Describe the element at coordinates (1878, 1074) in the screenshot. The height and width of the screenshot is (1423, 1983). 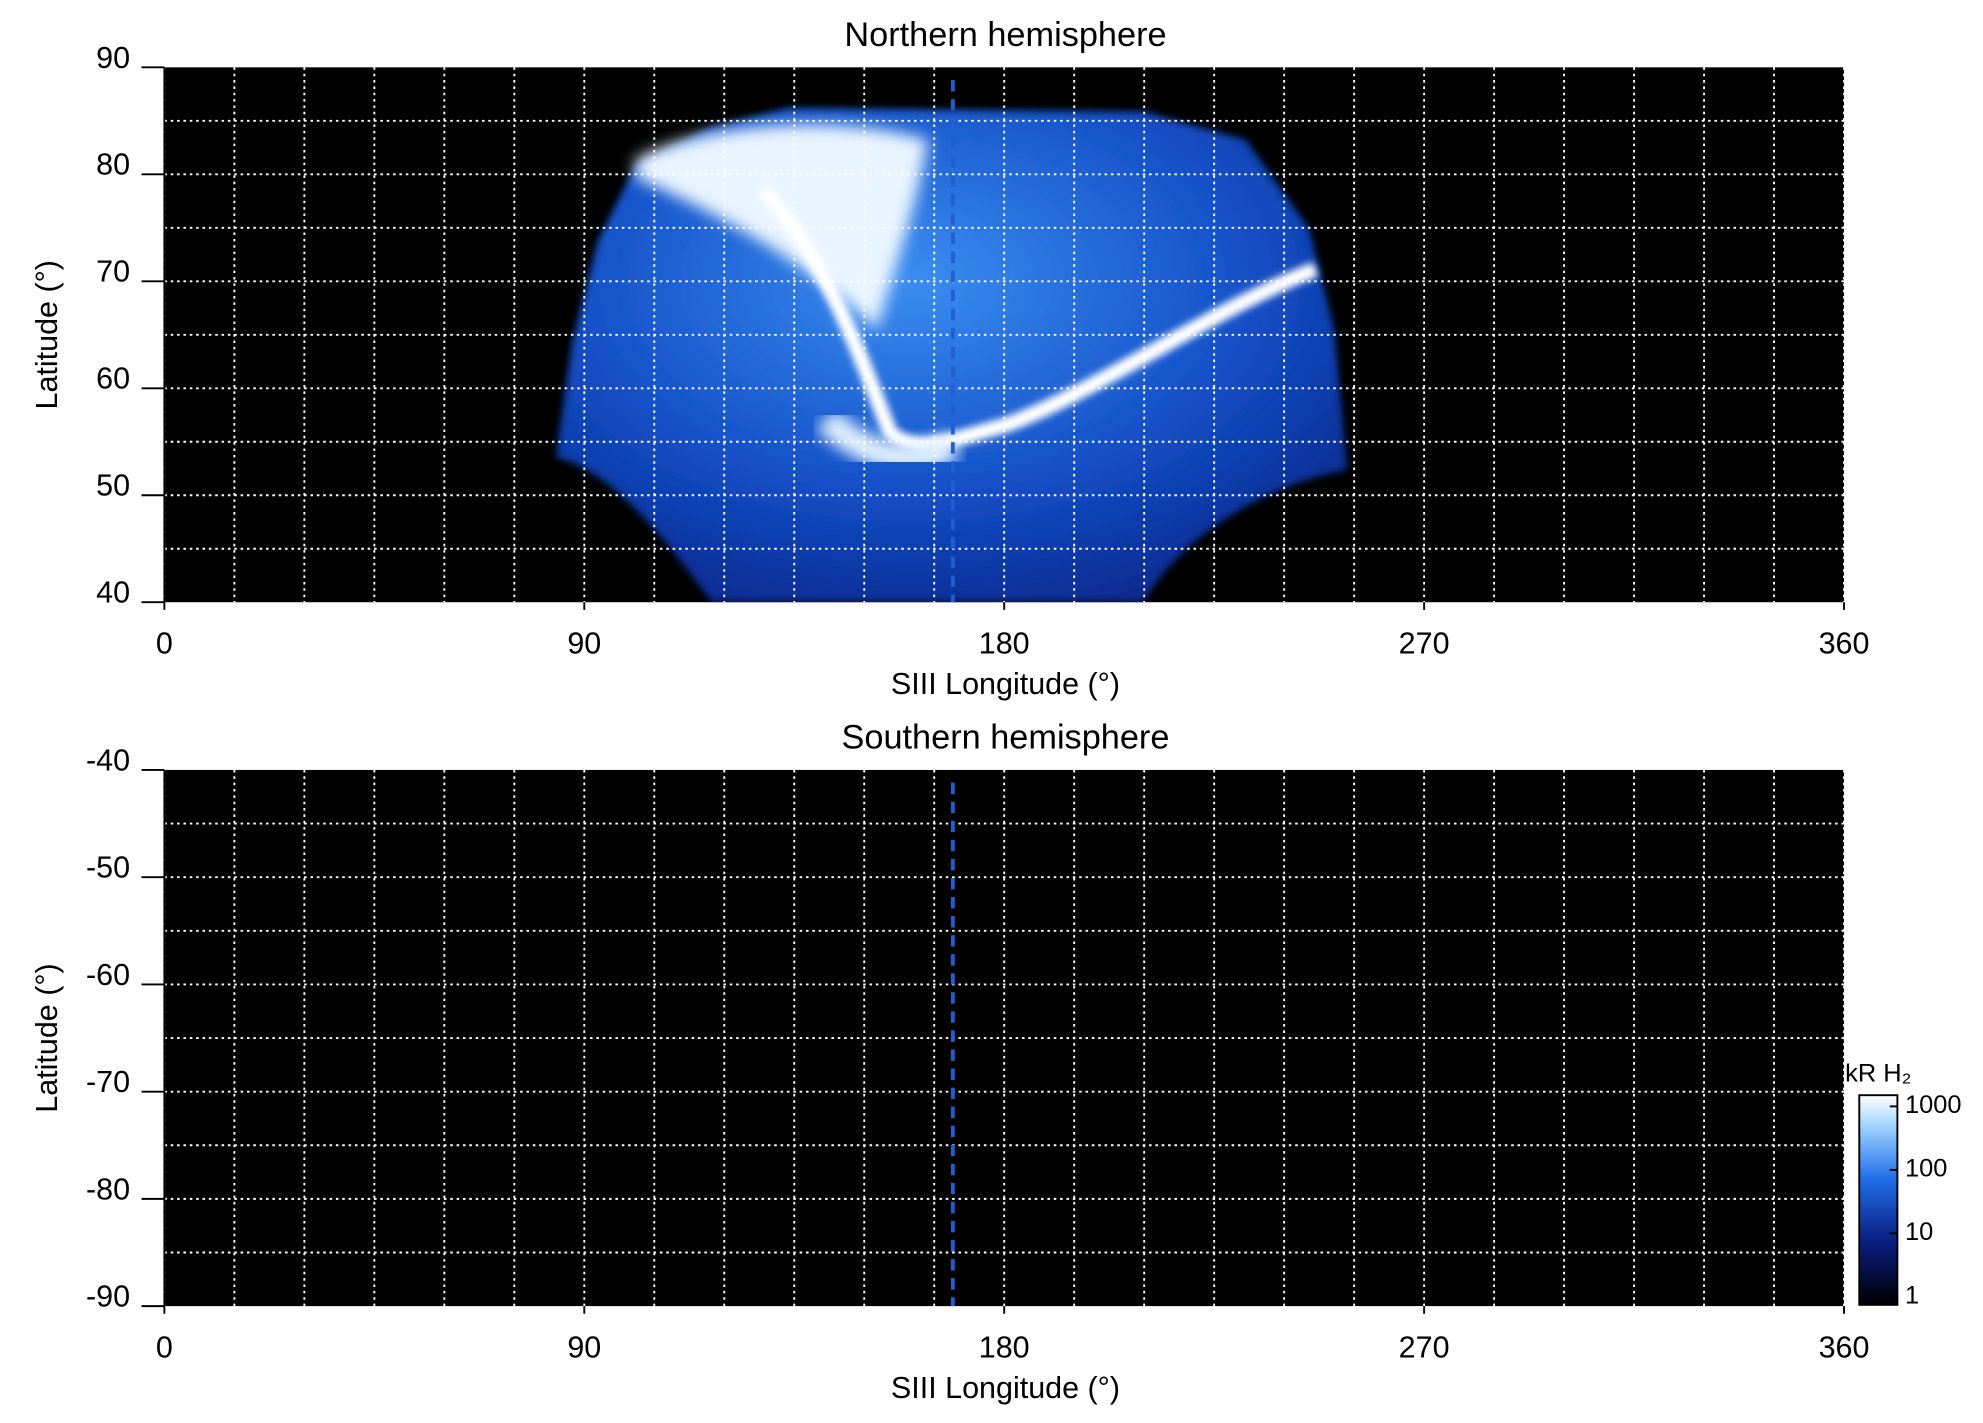
I see `colorbar-label: kR H₂` at that location.